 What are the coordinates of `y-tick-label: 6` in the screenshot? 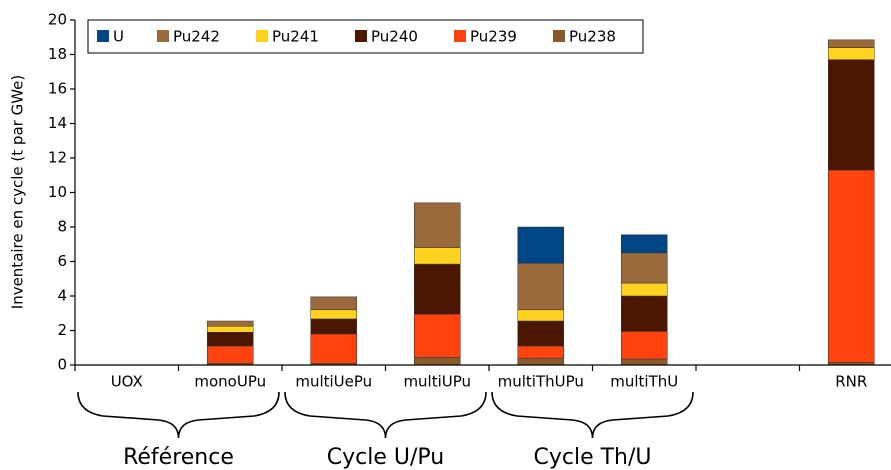 It's located at (62, 261).